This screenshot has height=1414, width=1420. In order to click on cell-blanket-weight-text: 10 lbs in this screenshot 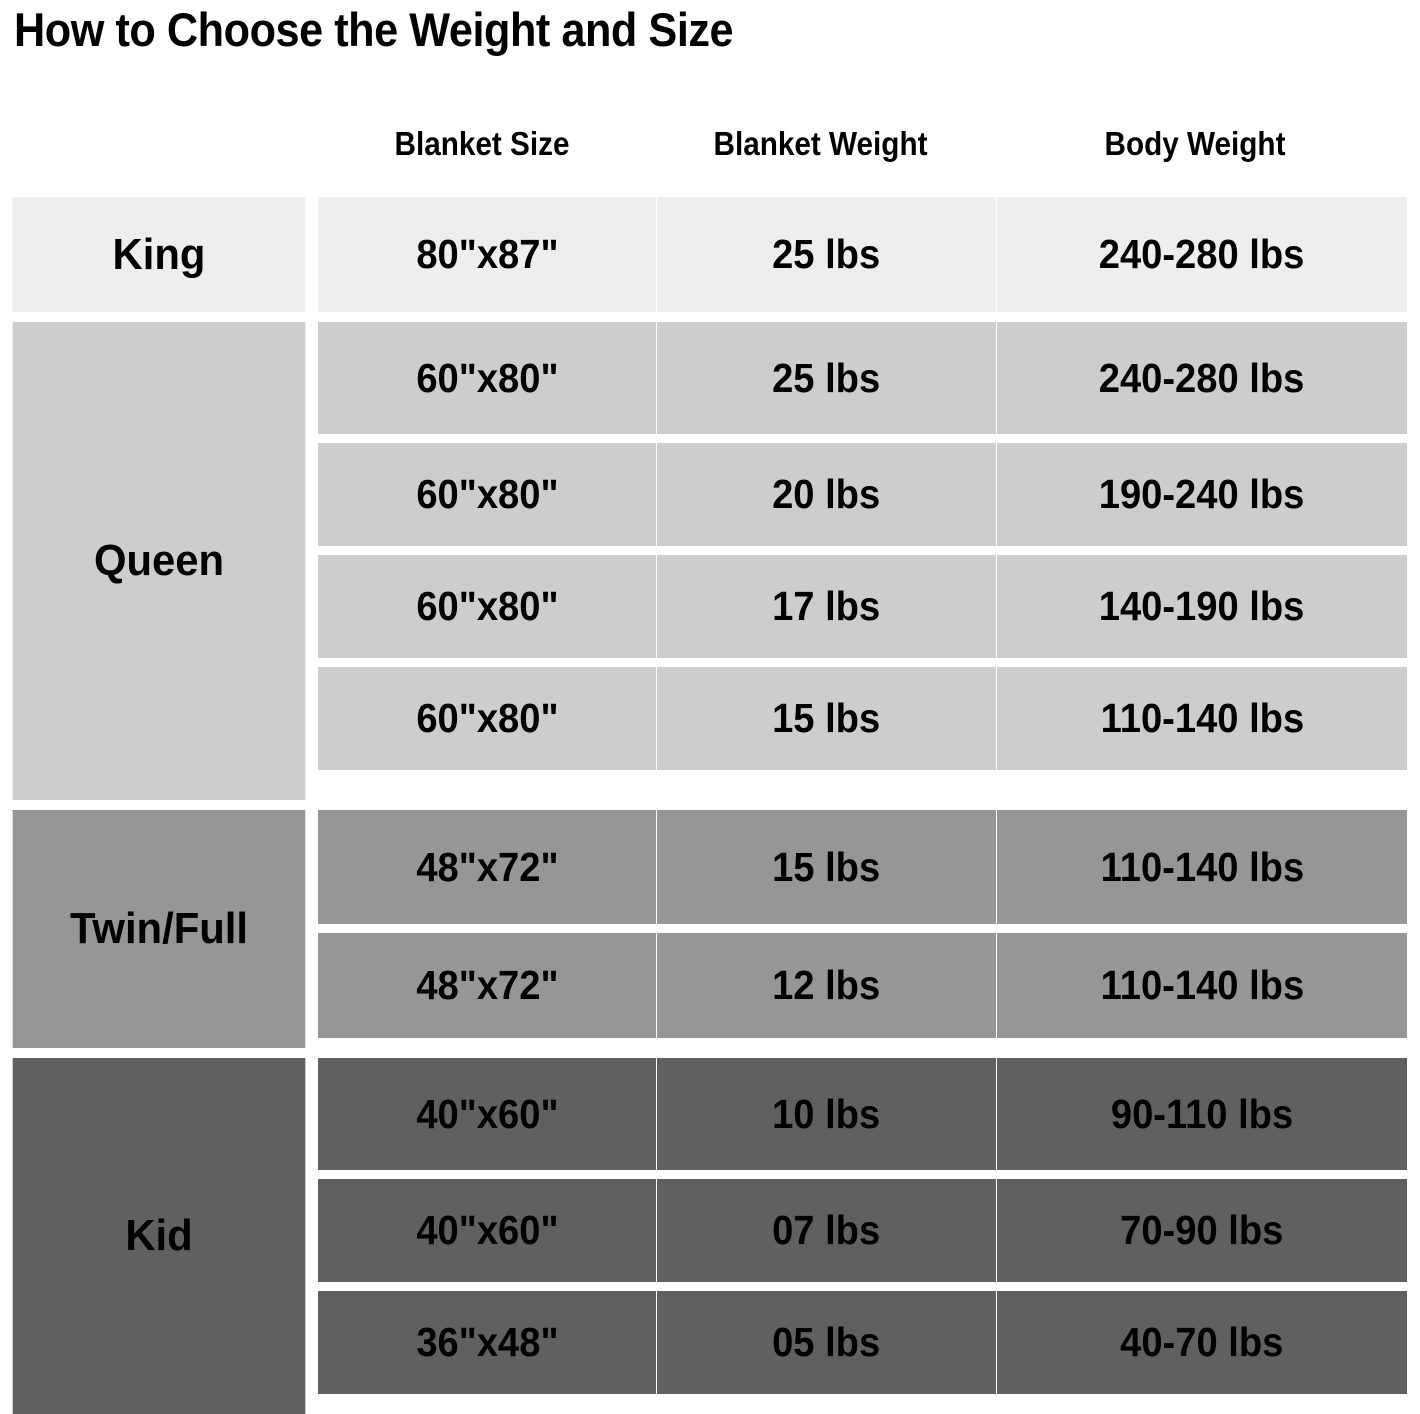, I will do `click(826, 1113)`.